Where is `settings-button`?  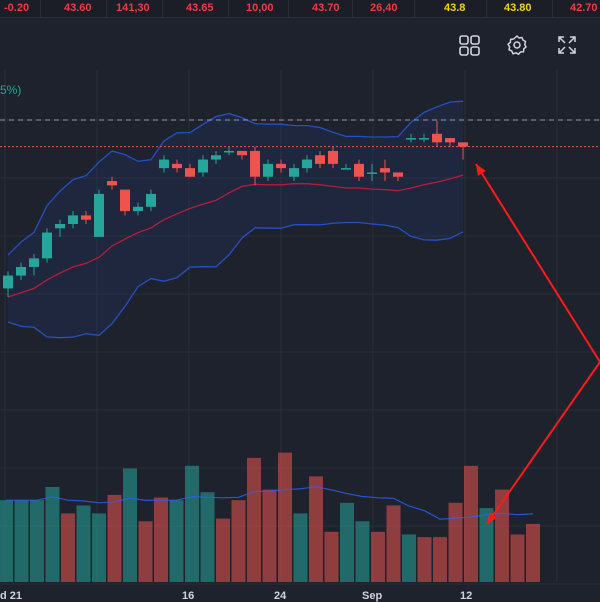 settings-button is located at coordinates (517, 45).